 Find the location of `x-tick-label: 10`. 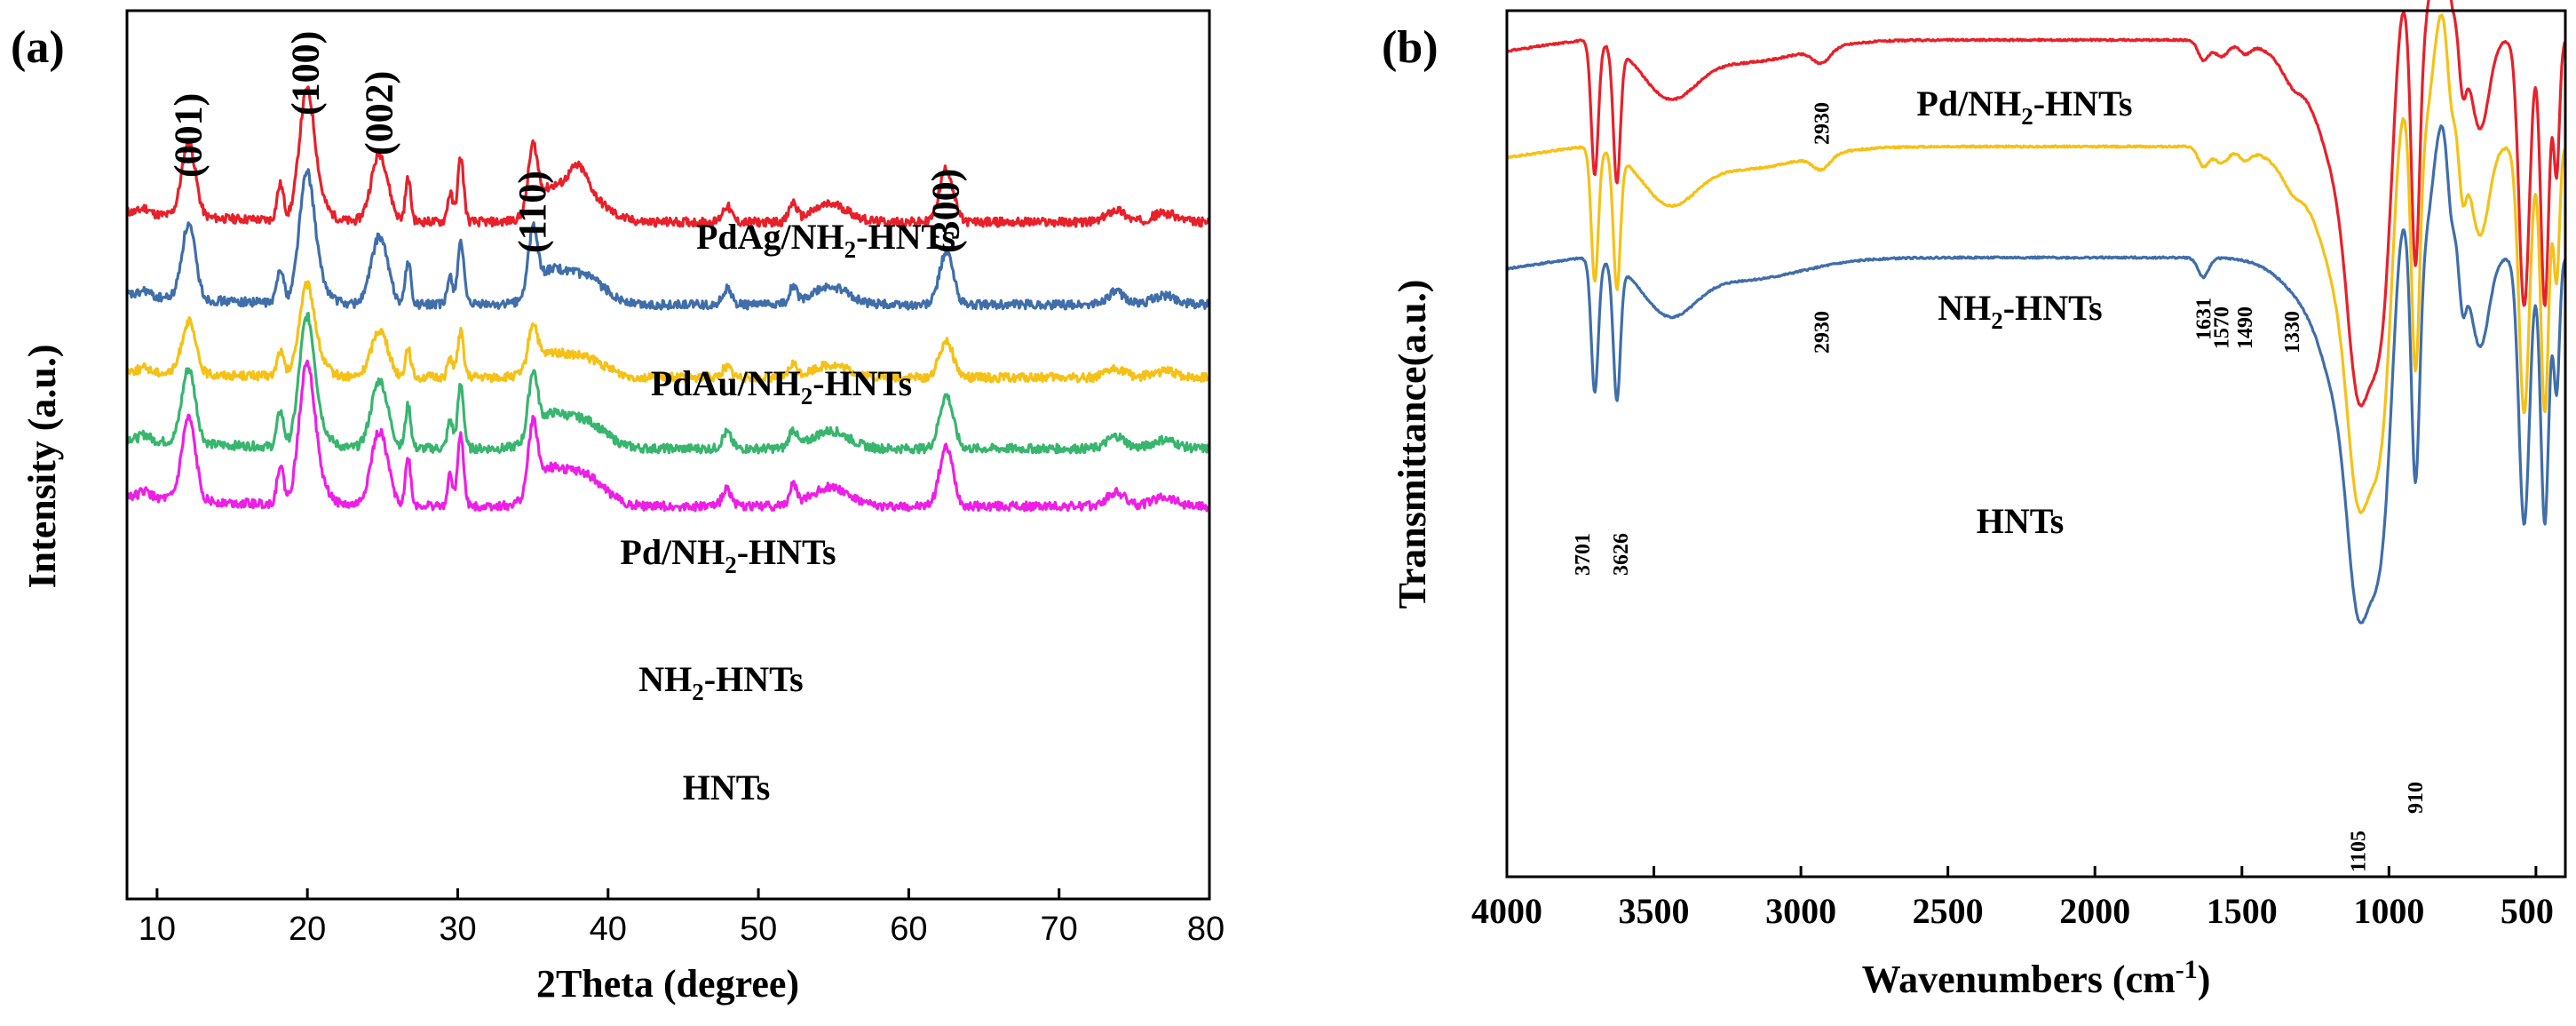

x-tick-label: 10 is located at coordinates (158, 930).